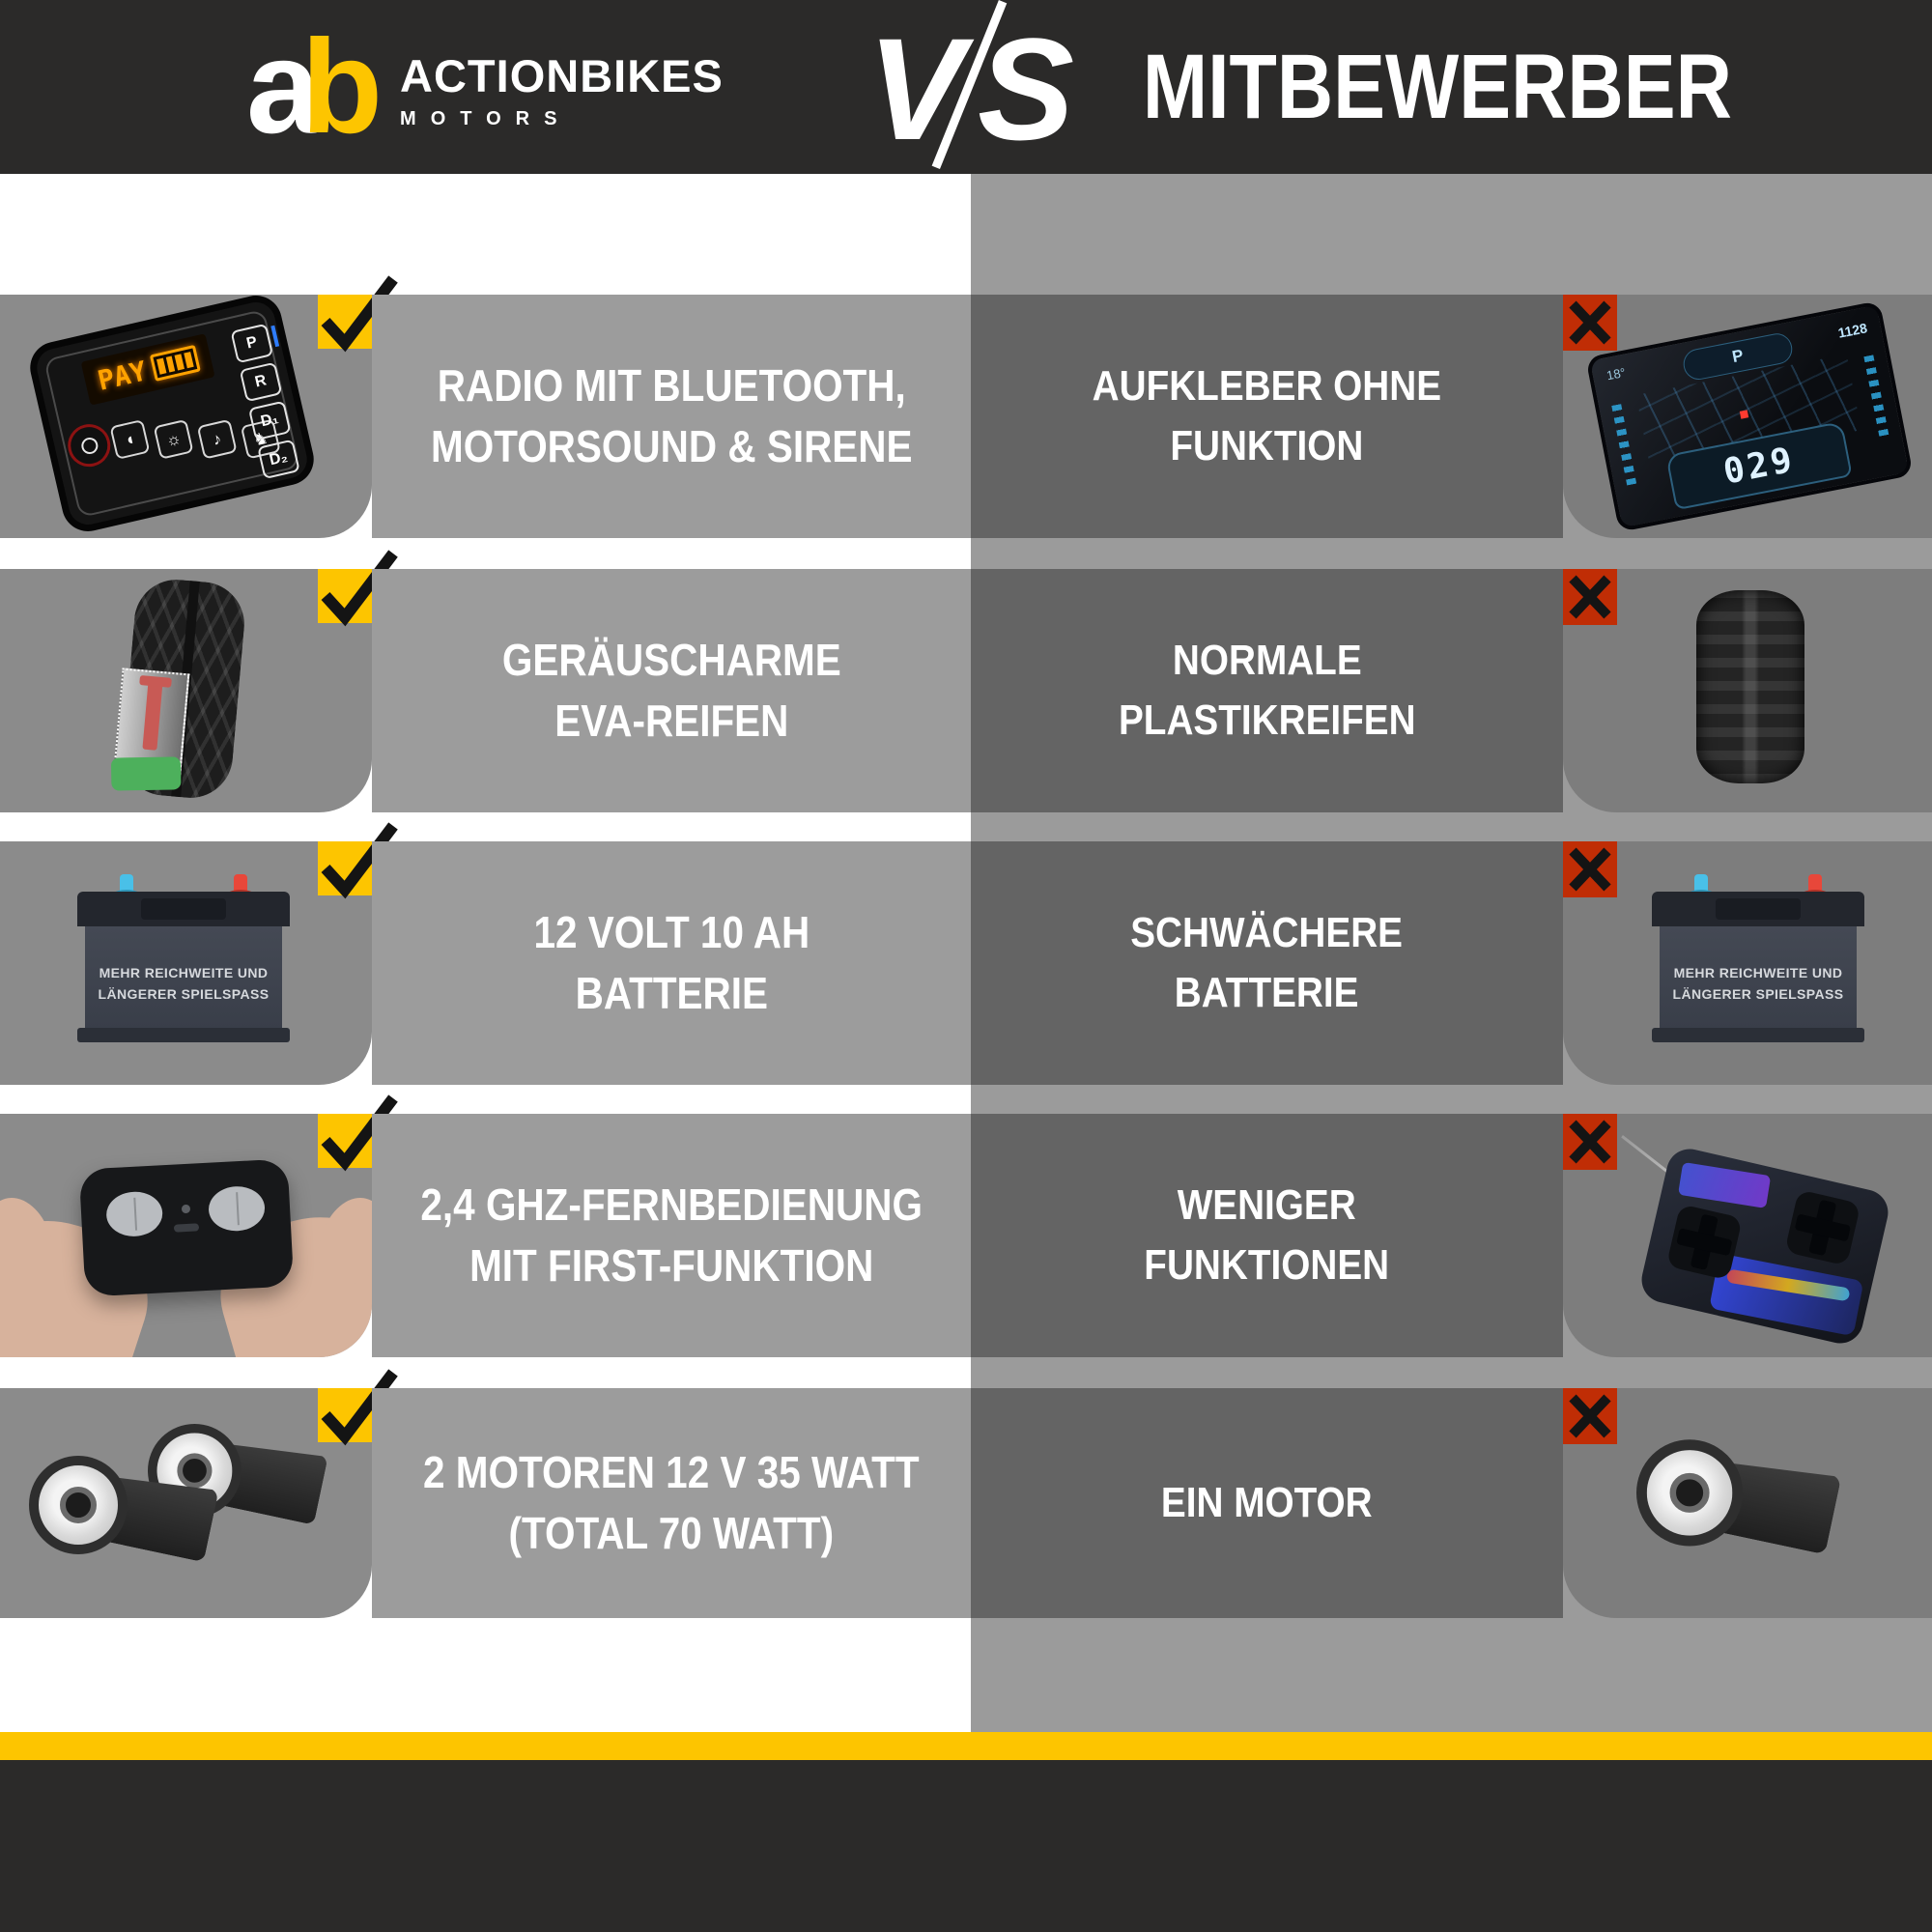 The height and width of the screenshot is (1932, 1932). Describe the element at coordinates (1759, 466) in the screenshot. I see `dashboard-speed: 029` at that location.